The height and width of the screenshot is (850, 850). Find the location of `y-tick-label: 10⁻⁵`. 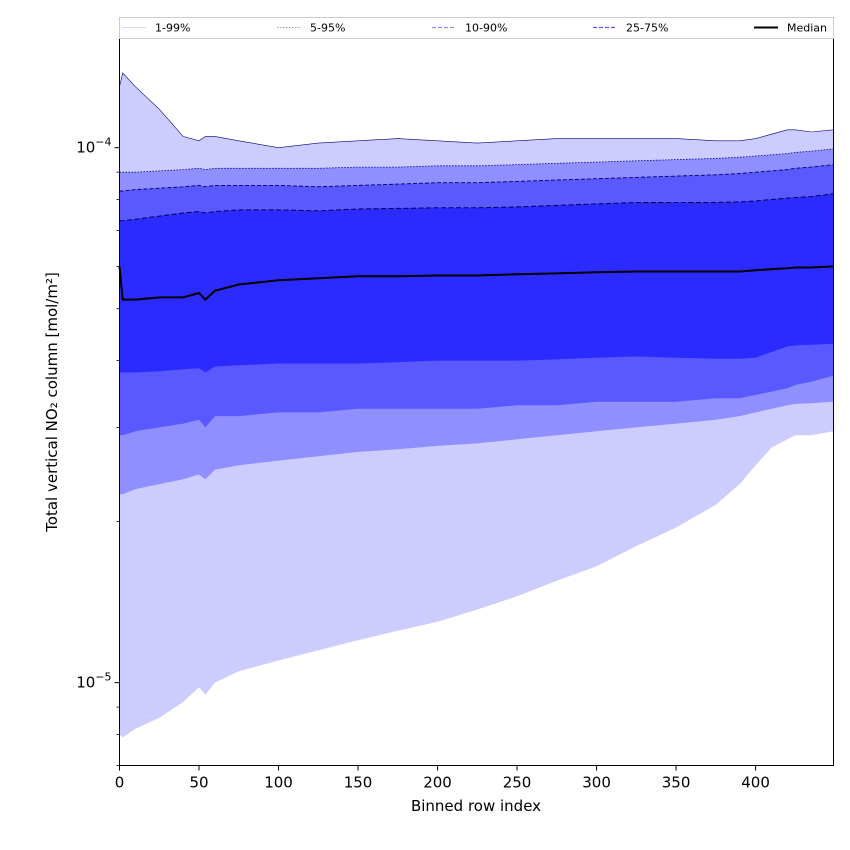

y-tick-label: 10⁻⁵ is located at coordinates (93, 681).